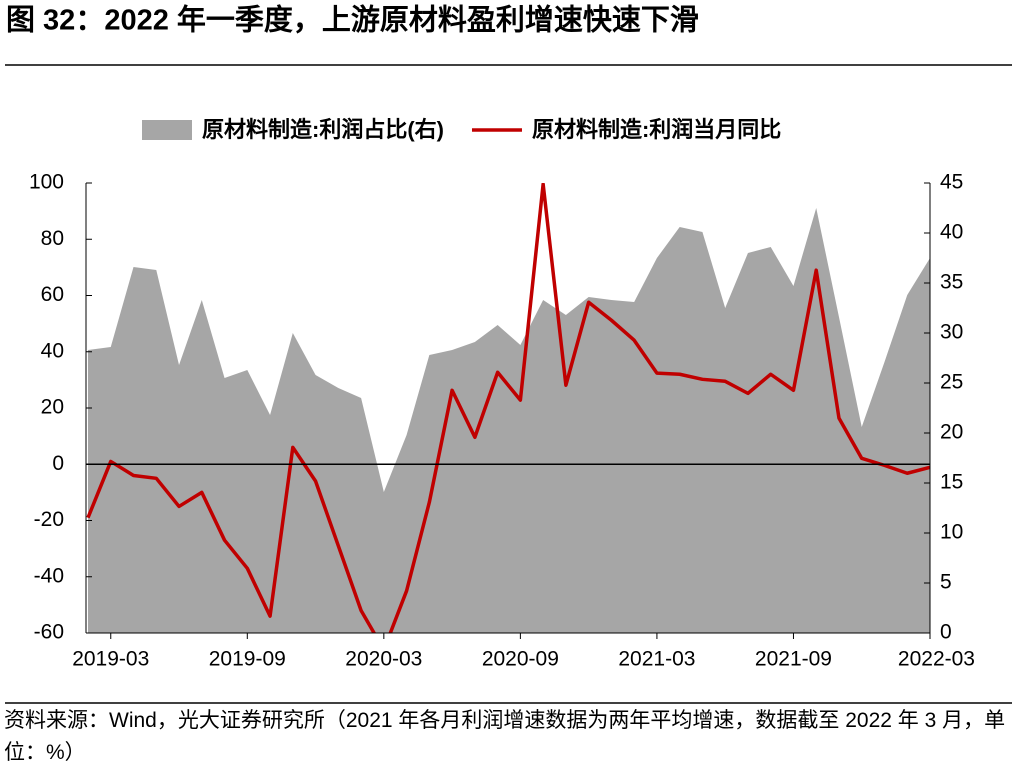 The height and width of the screenshot is (772, 1014). What do you see at coordinates (52, 407) in the screenshot?
I see `y-tick-label: 20` at bounding box center [52, 407].